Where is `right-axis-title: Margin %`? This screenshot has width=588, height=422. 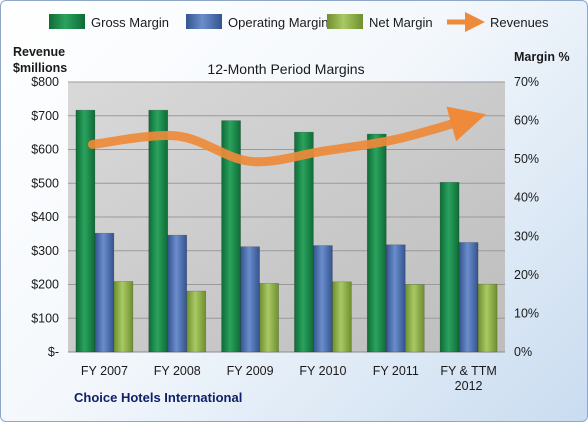 right-axis-title: Margin % is located at coordinates (542, 57).